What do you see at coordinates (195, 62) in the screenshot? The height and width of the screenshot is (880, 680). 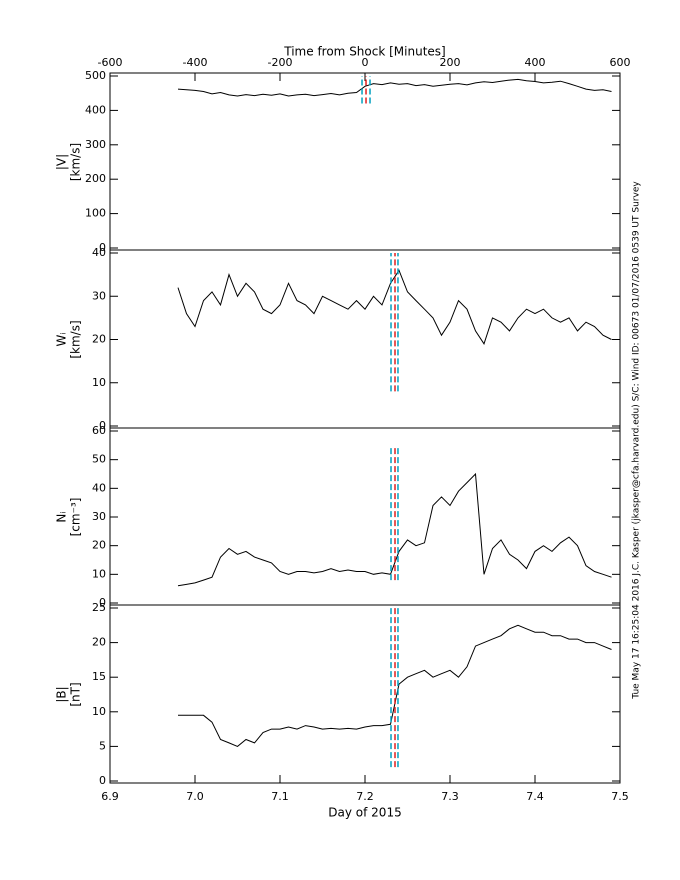 I see `x2-tick-label: -400` at bounding box center [195, 62].